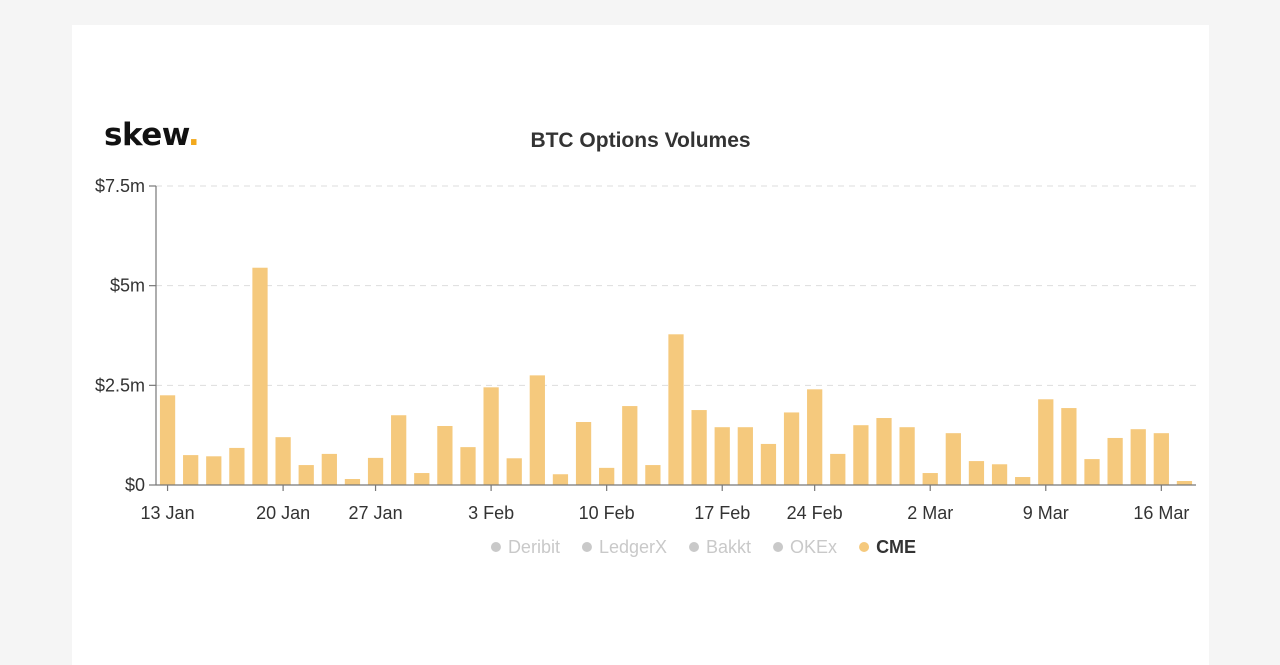 Image resolution: width=1280 pixels, height=665 pixels. What do you see at coordinates (283, 513) in the screenshot?
I see `x-tick-label: 20 Jan` at bounding box center [283, 513].